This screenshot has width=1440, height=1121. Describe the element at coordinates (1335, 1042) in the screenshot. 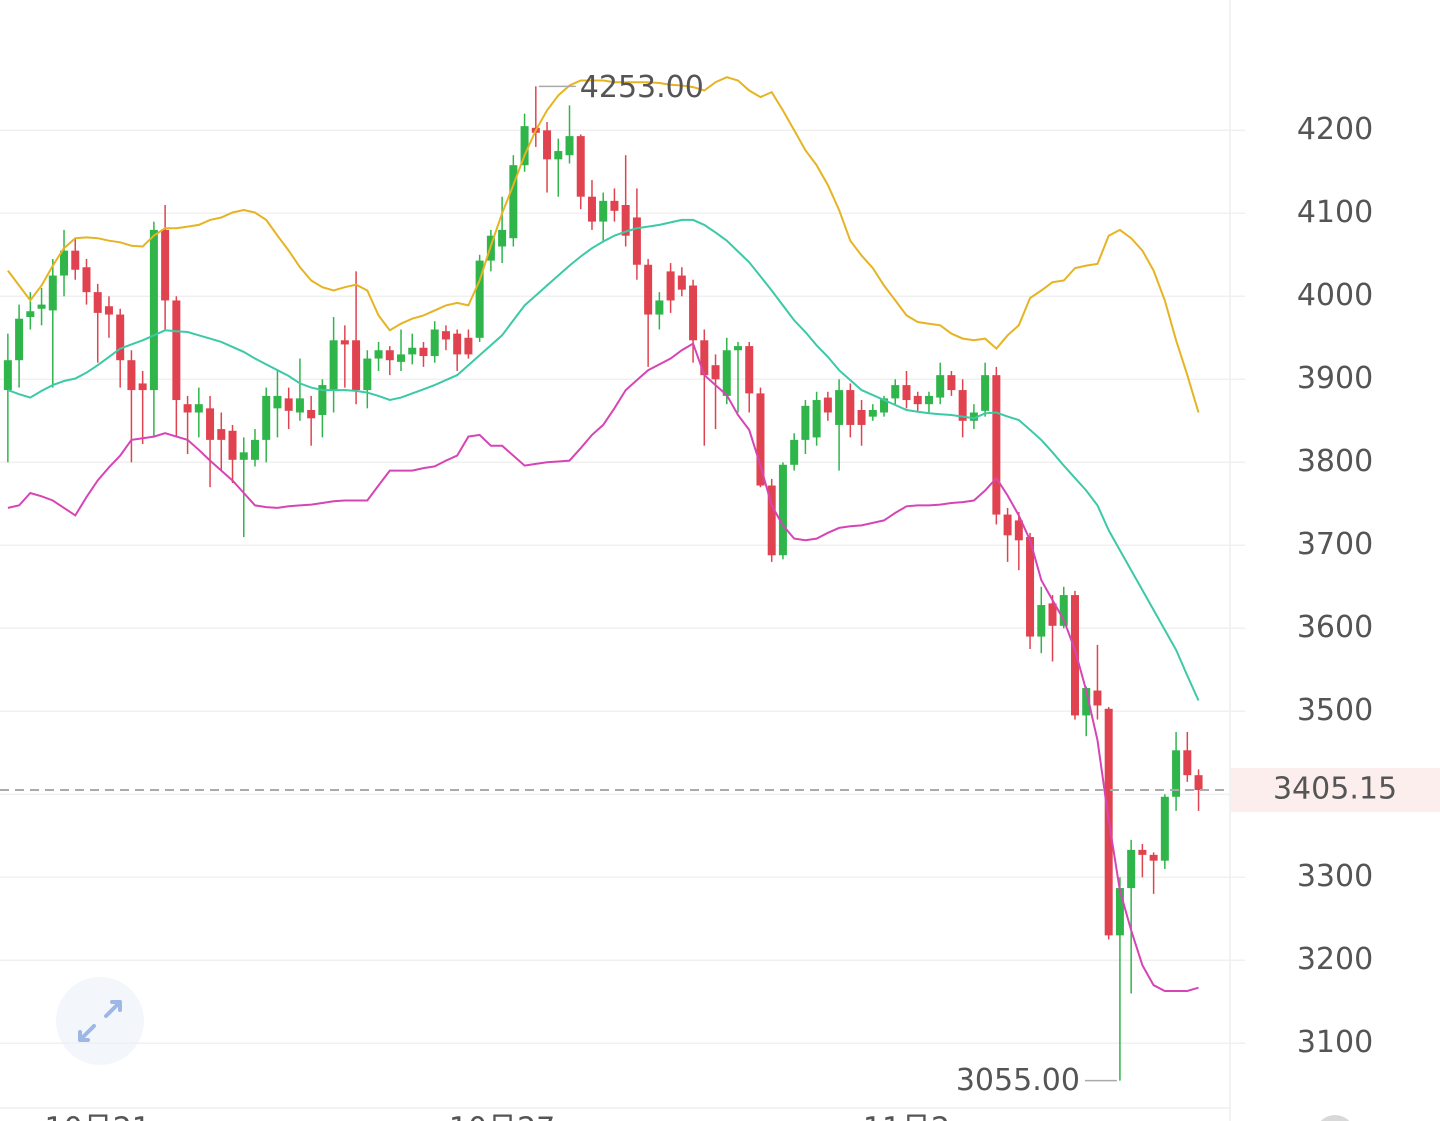

I see `y-tick-label: 3100` at that location.